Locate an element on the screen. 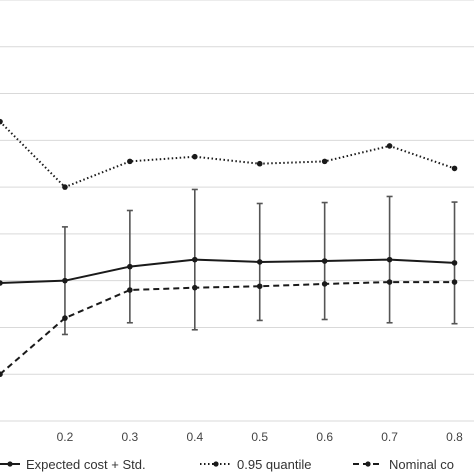 The height and width of the screenshot is (474, 474). x-tick-label: 0.4 is located at coordinates (194, 437).